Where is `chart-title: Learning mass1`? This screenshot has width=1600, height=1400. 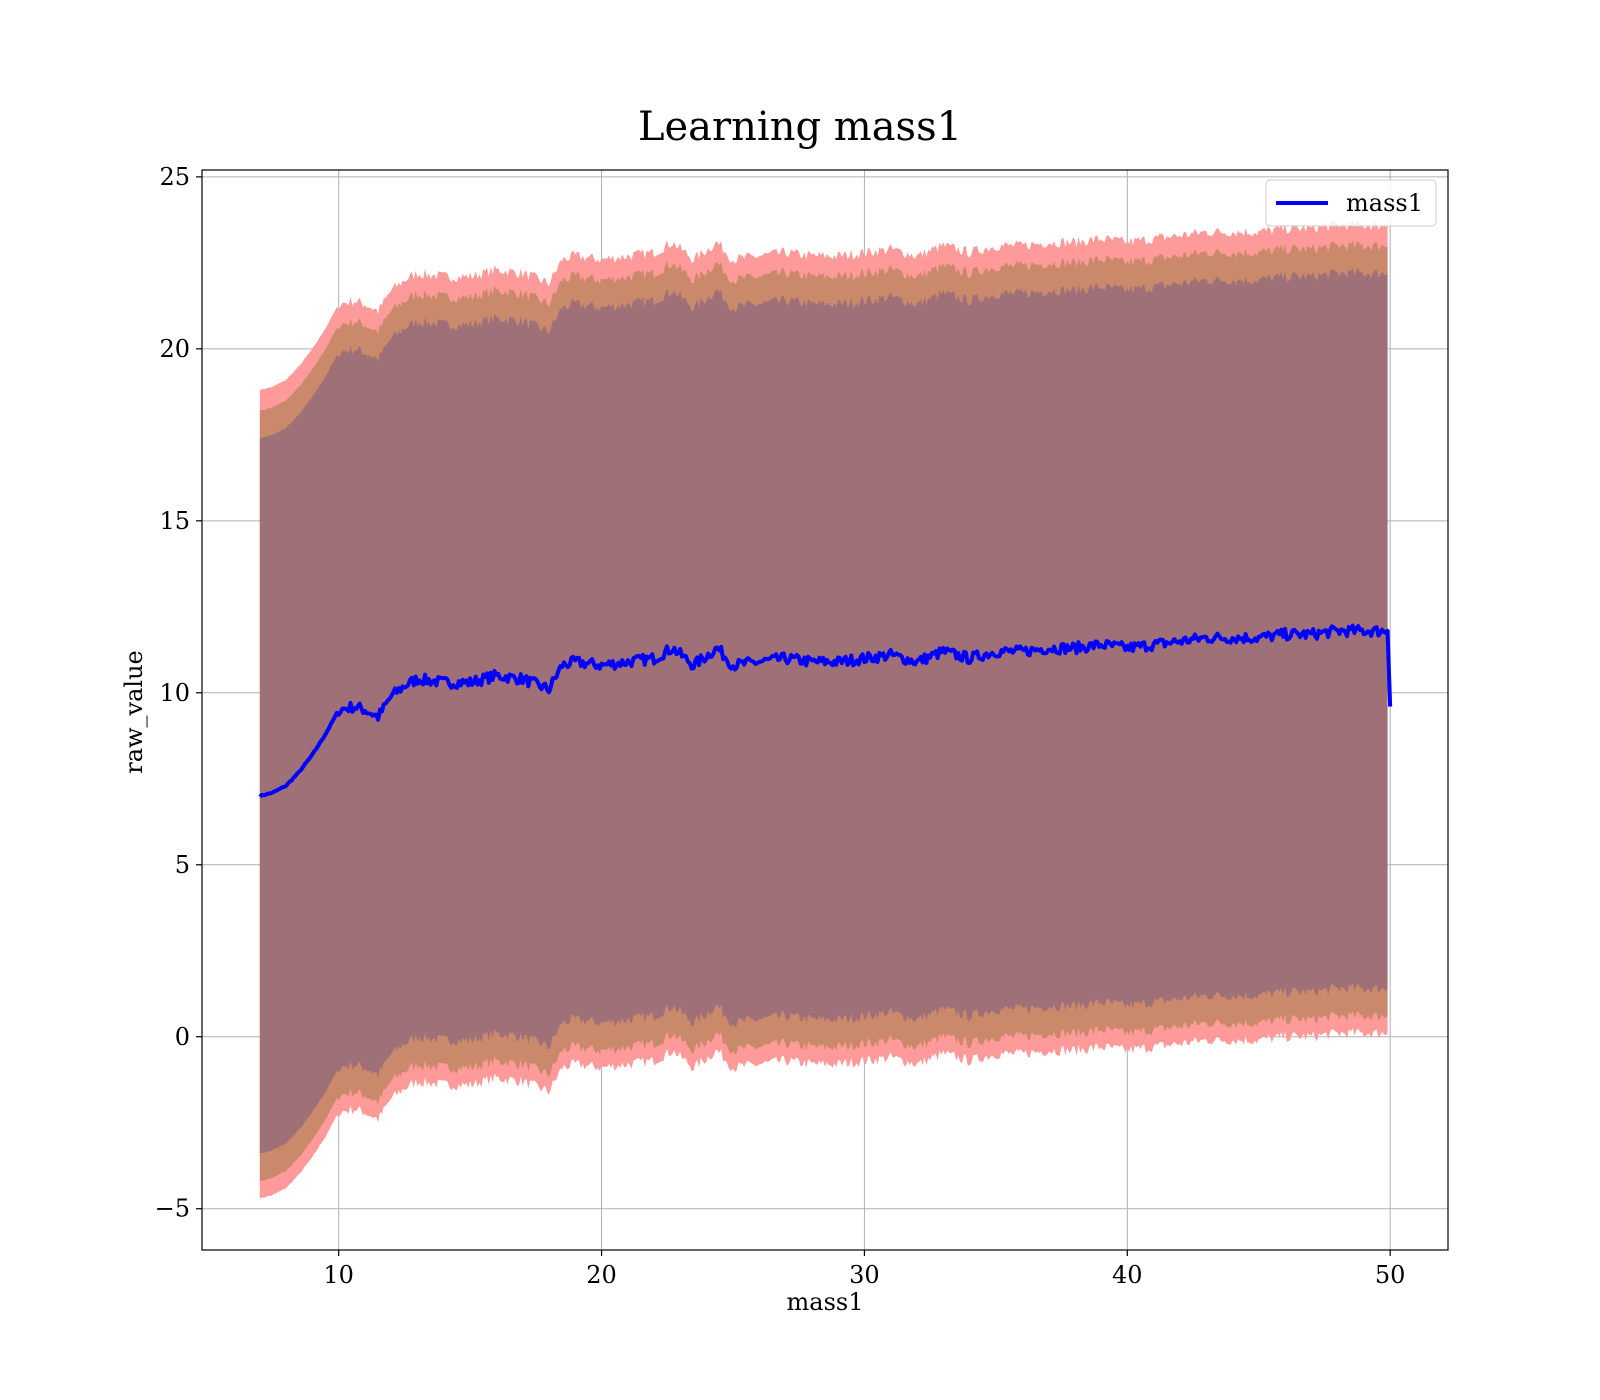 chart-title: Learning mass1 is located at coordinates (800, 127).